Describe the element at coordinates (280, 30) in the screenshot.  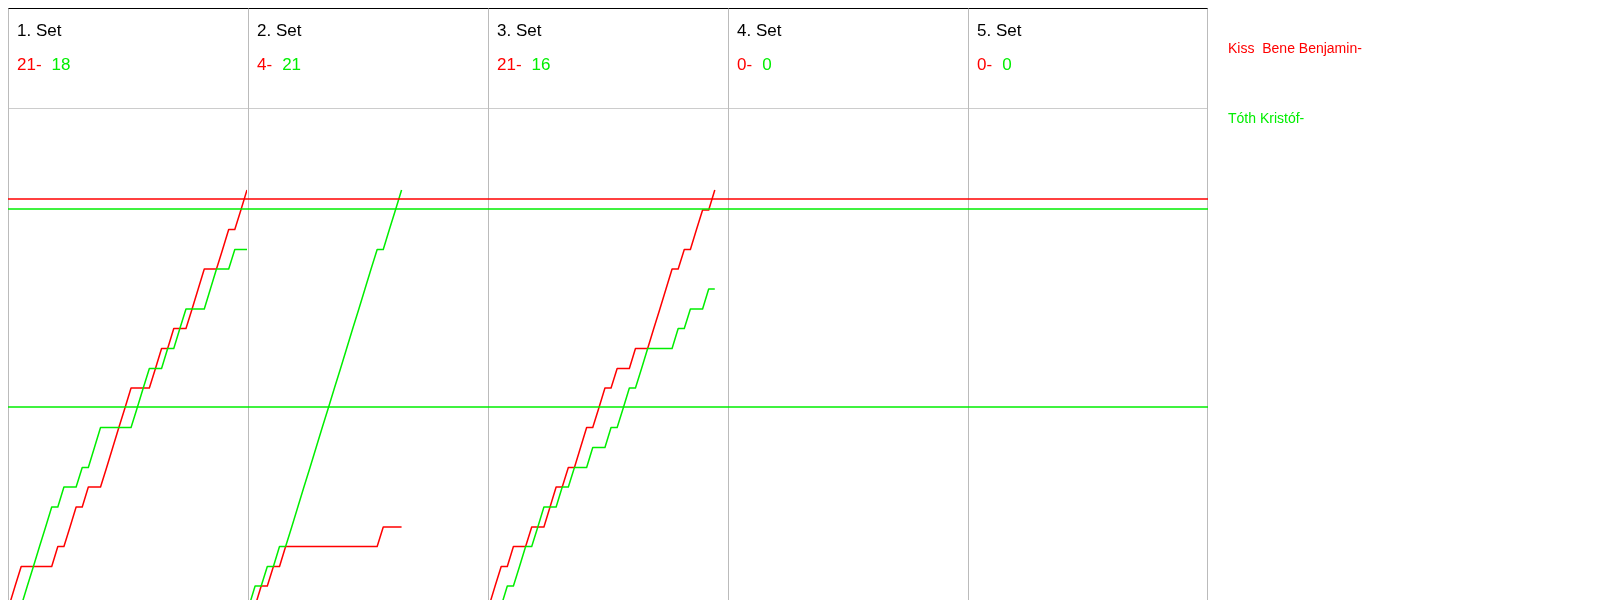
I see `chart-title: 2. Set` at that location.